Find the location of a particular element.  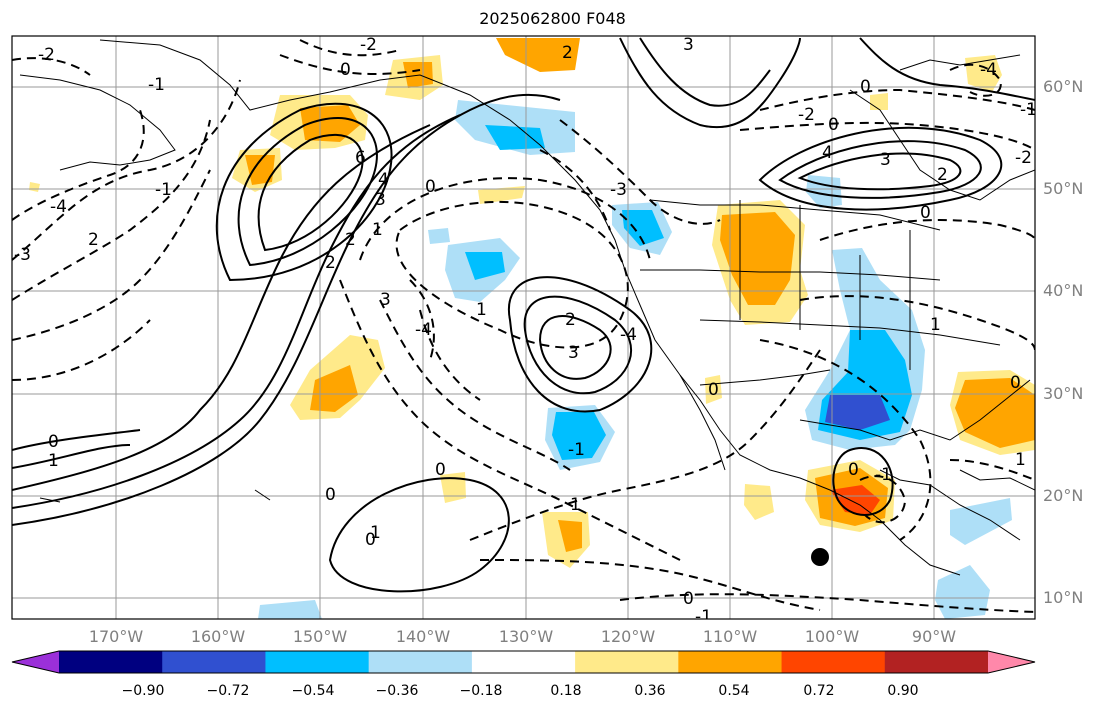

lon-label: 170°W is located at coordinates (116, 636).